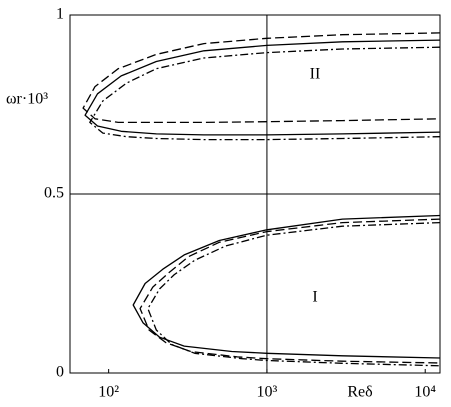  Describe the element at coordinates (27, 99) in the screenshot. I see `y-axis-label: ωr·10³` at that location.